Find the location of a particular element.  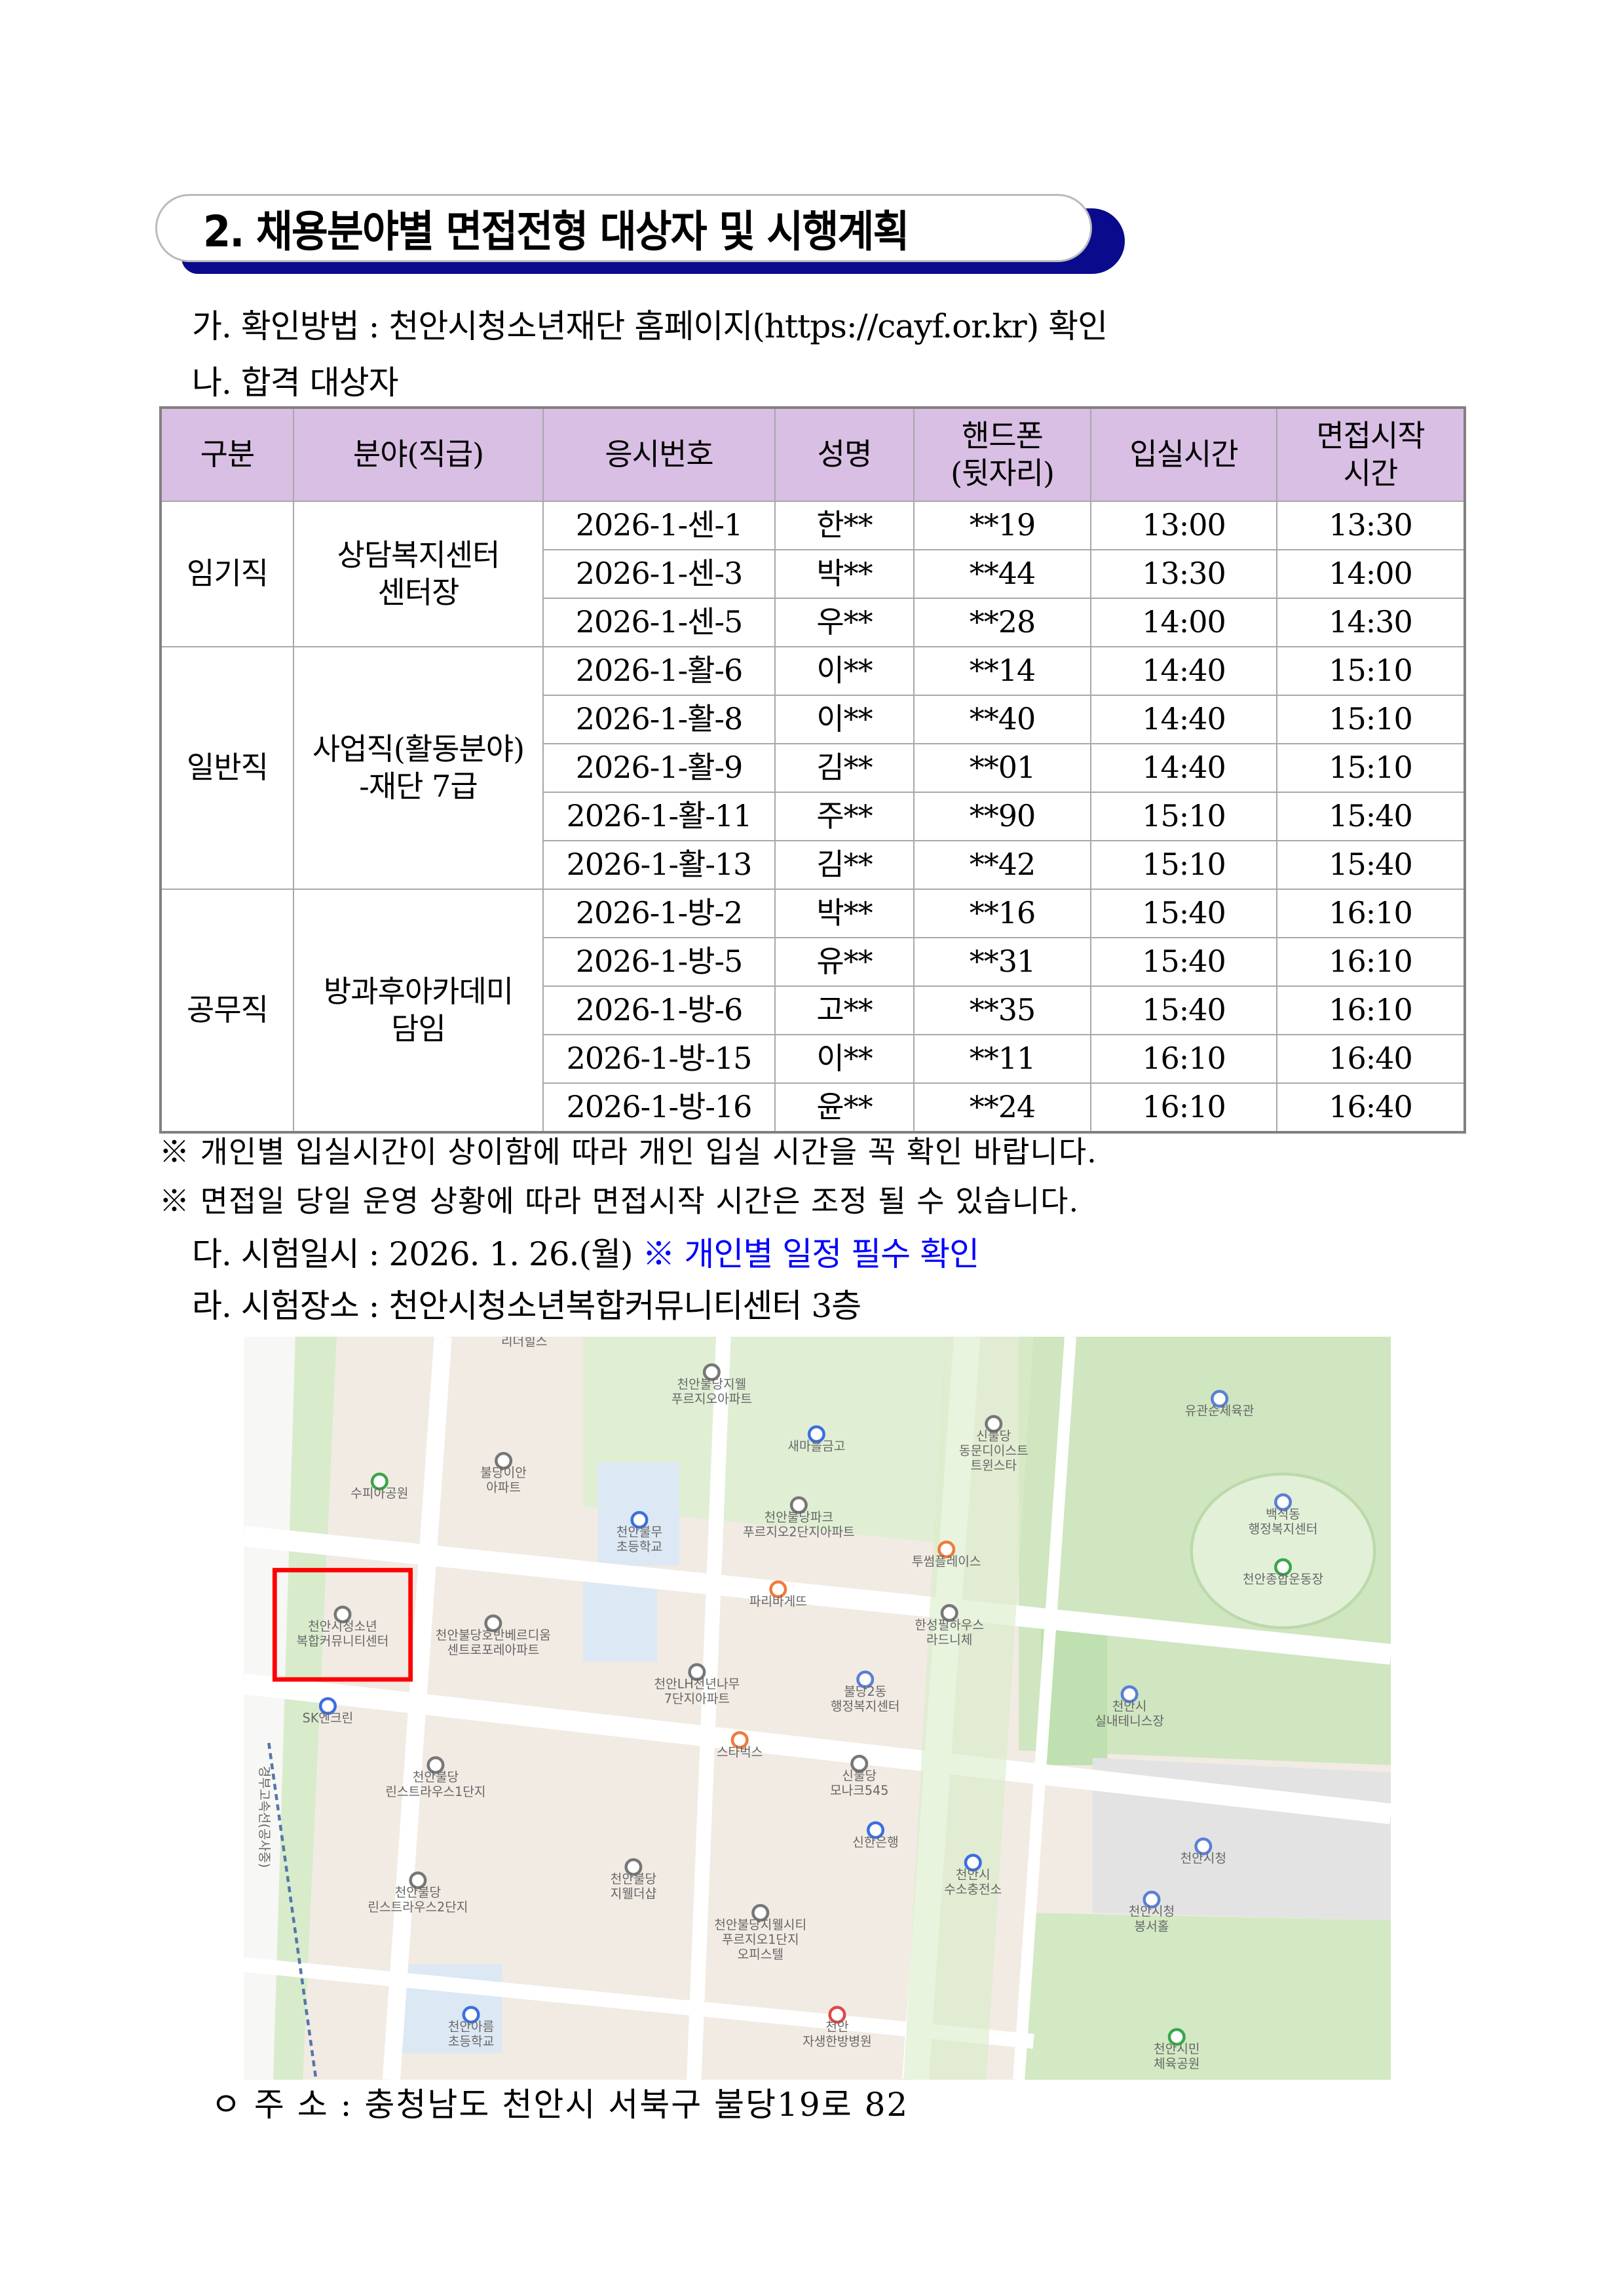

name-cell: 고** is located at coordinates (844, 1010).